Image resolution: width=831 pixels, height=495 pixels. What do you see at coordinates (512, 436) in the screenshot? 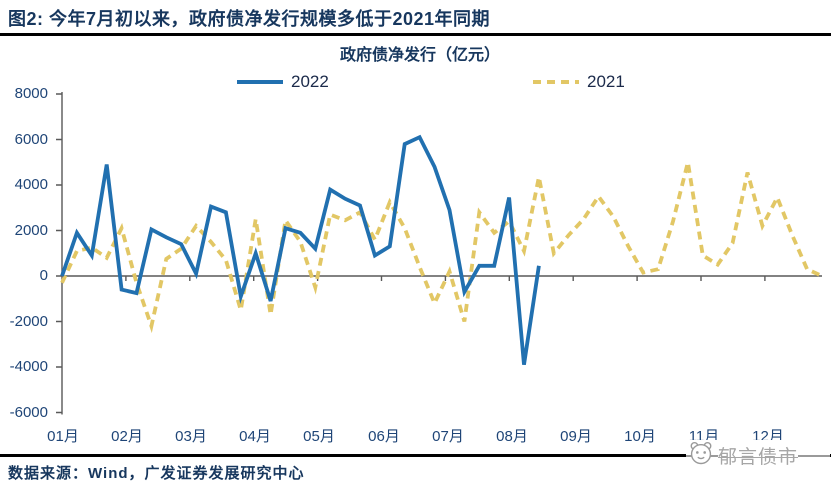
I see `x-tick-label: 08月` at bounding box center [512, 436].